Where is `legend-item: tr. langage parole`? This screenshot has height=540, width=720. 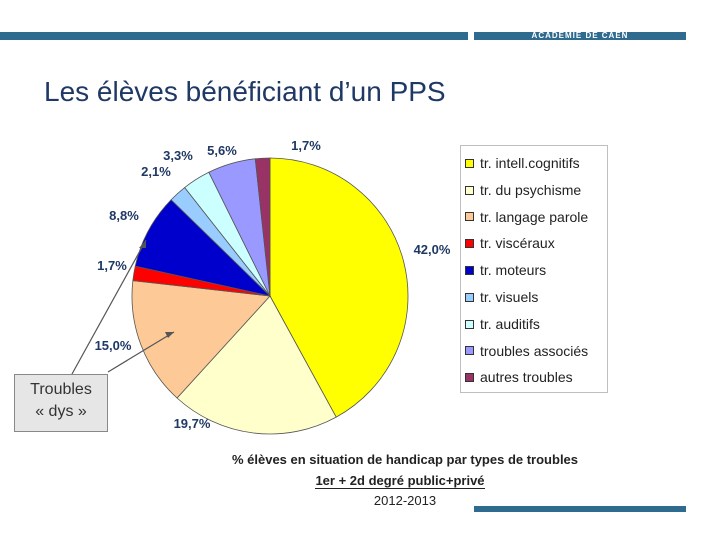
legend-item: tr. langage parole is located at coordinates (526, 217).